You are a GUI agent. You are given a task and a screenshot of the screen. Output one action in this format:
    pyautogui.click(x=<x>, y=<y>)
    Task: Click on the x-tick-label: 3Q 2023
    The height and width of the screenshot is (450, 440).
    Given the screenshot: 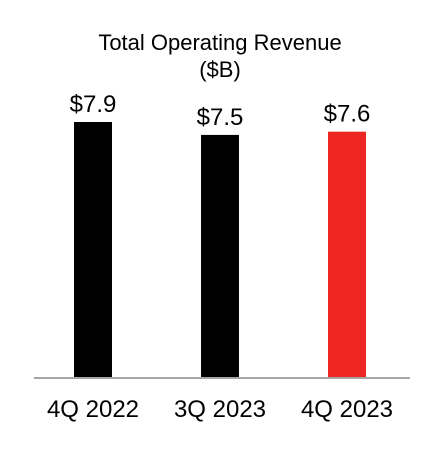 What is the action you would take?
    pyautogui.click(x=220, y=409)
    